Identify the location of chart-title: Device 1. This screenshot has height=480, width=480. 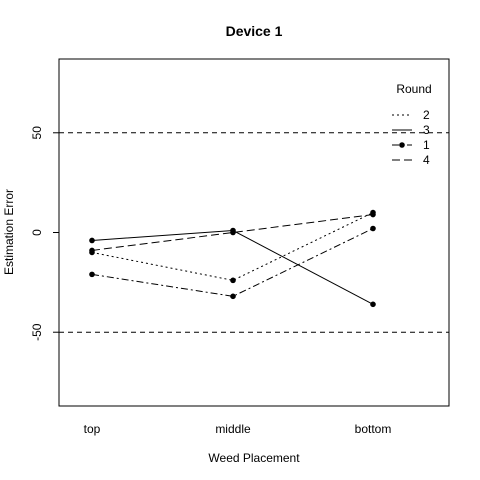
(254, 31).